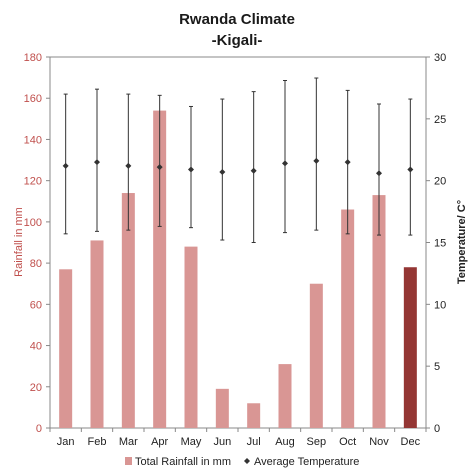 This screenshot has height=474, width=474. Describe the element at coordinates (347, 442) in the screenshot. I see `x-tick-label: Oct` at that location.